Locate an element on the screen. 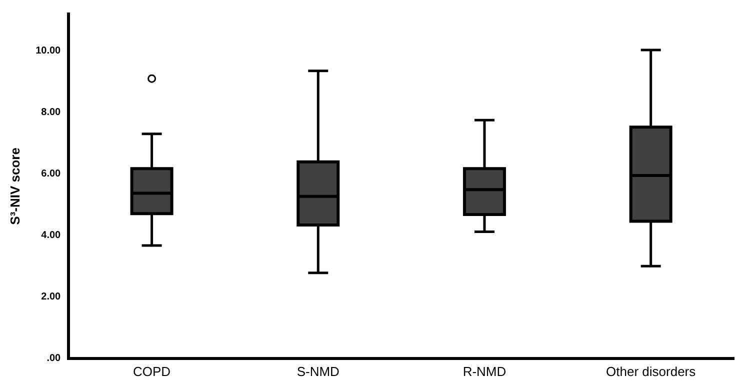 This screenshot has width=744, height=386. y-tick-label: .00 is located at coordinates (54, 358).